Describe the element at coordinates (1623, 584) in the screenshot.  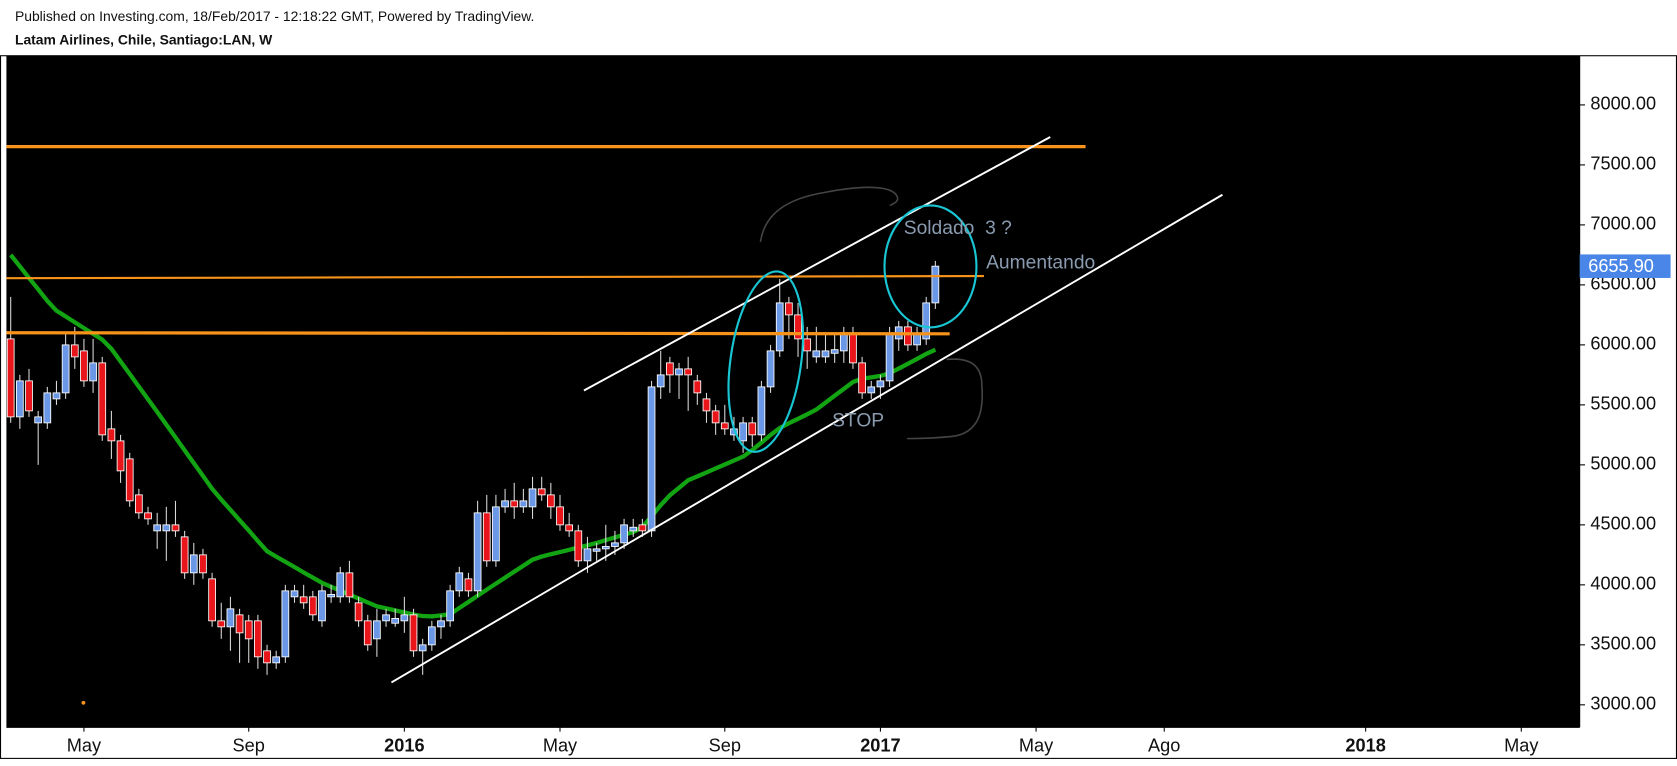
I see `y-tick-label: 4000.00` at that location.